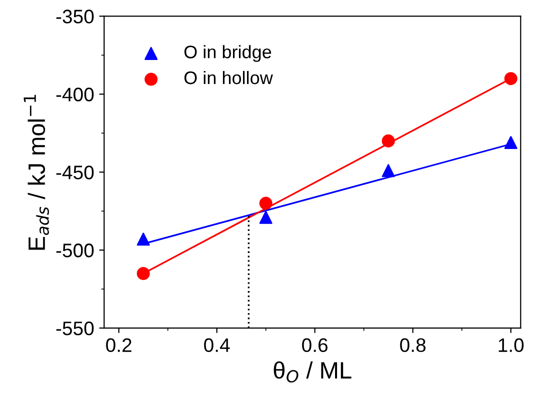 Image resolution: width=534 pixels, height=405 pixels. Describe the element at coordinates (75, 251) in the screenshot. I see `y-tick-label: -500` at that location.